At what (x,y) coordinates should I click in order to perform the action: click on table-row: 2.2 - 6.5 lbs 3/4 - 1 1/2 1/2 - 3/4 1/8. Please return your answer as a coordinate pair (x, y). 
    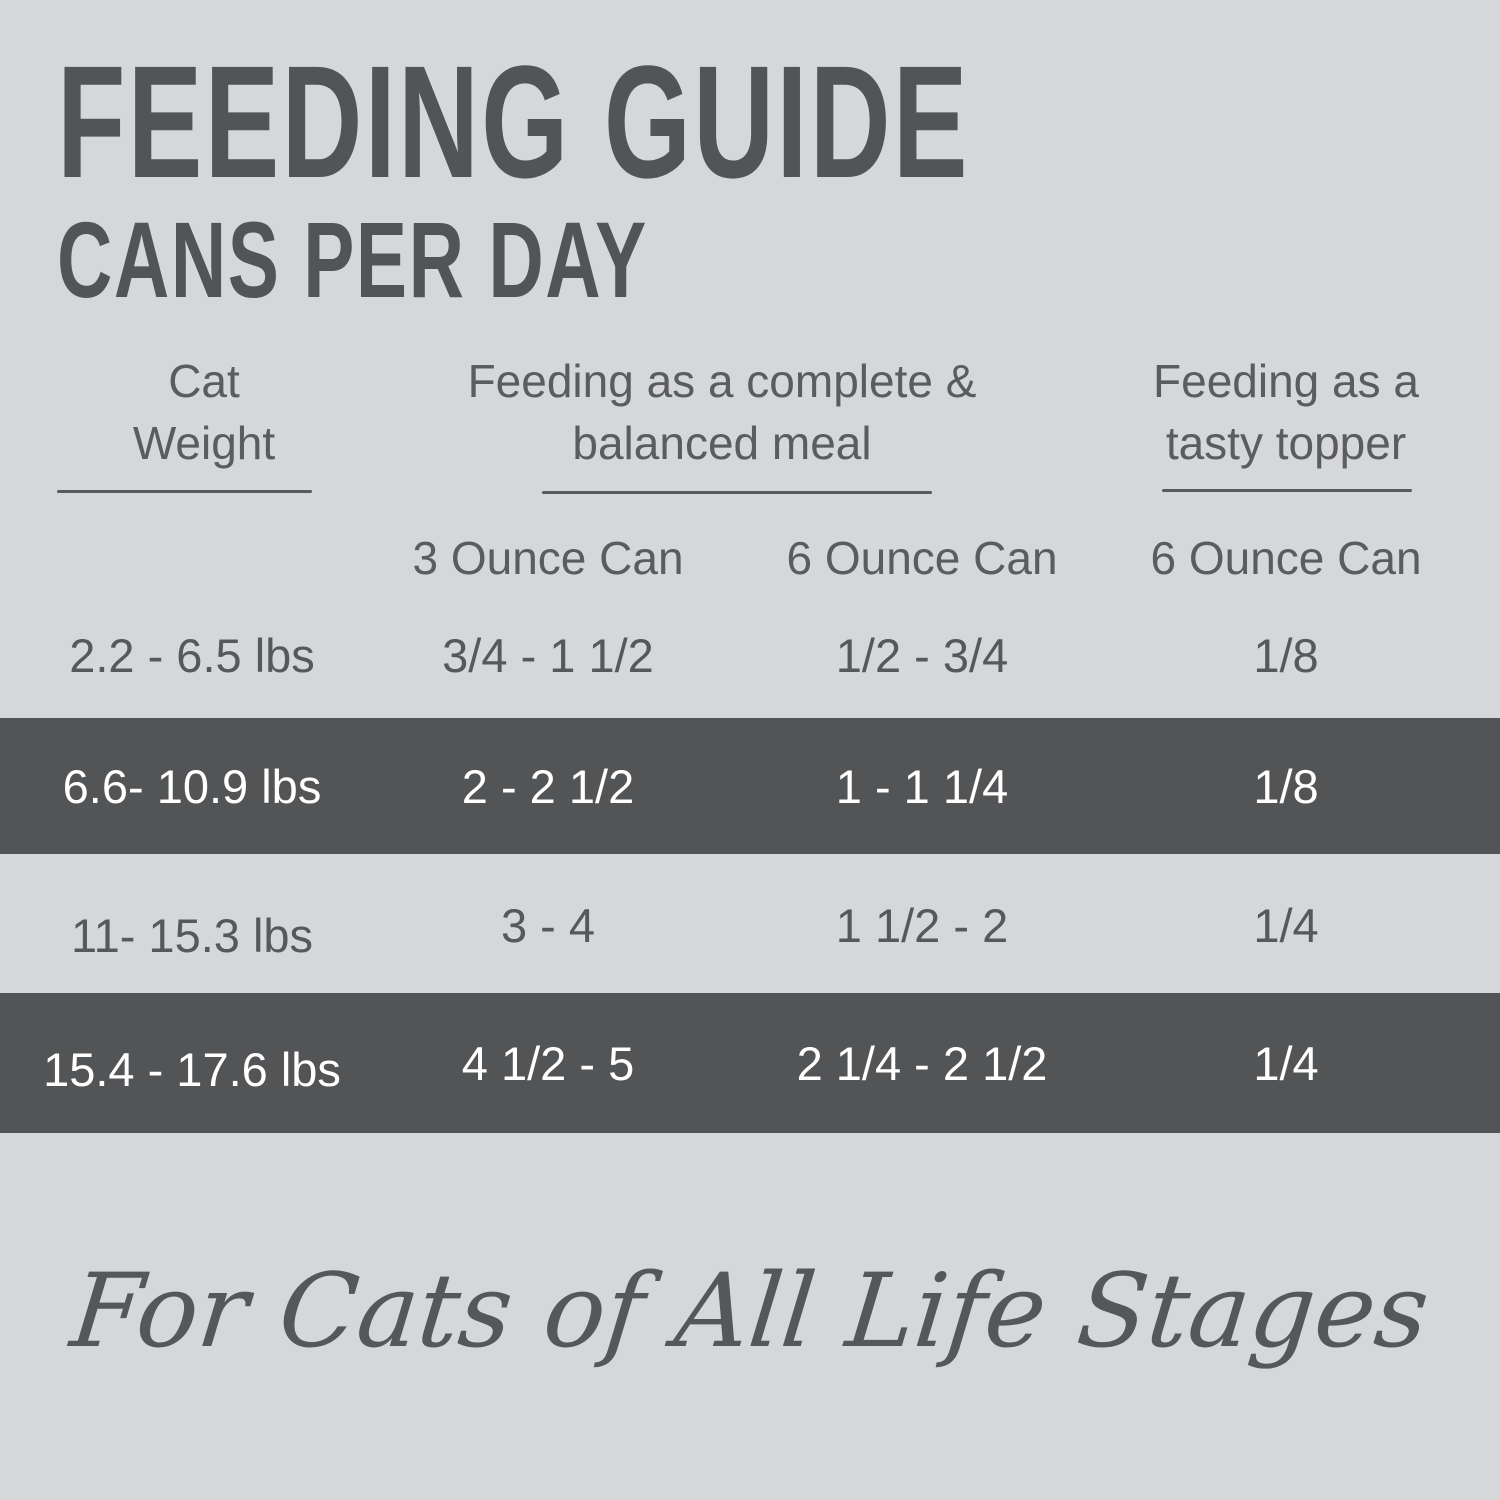
    Looking at the image, I should click on (720, 655).